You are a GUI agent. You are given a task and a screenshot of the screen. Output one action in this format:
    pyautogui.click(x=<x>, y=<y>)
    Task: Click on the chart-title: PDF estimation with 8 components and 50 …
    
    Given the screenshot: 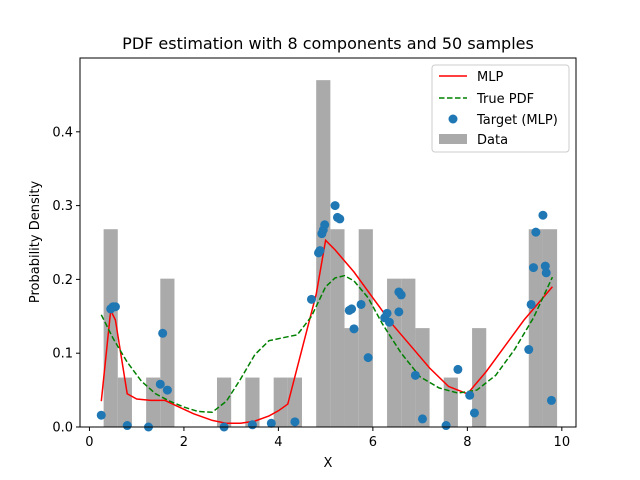 What is the action you would take?
    pyautogui.click(x=328, y=43)
    